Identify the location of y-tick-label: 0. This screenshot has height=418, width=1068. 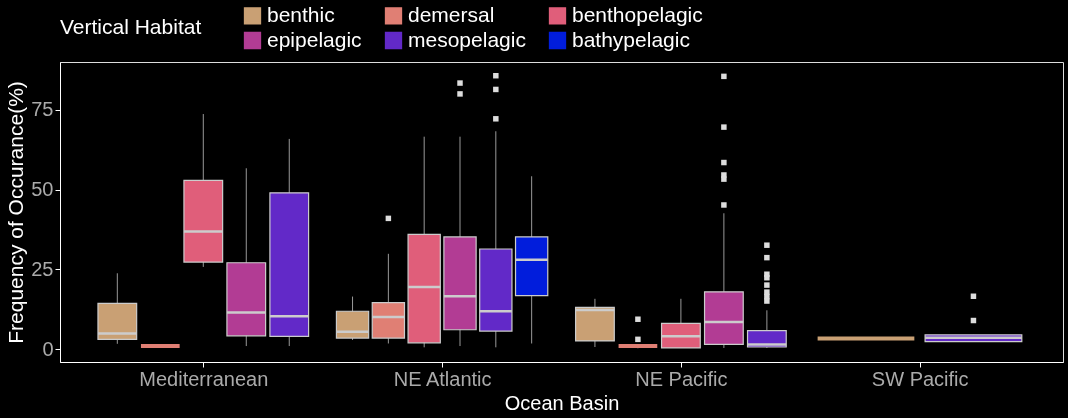
(48, 348).